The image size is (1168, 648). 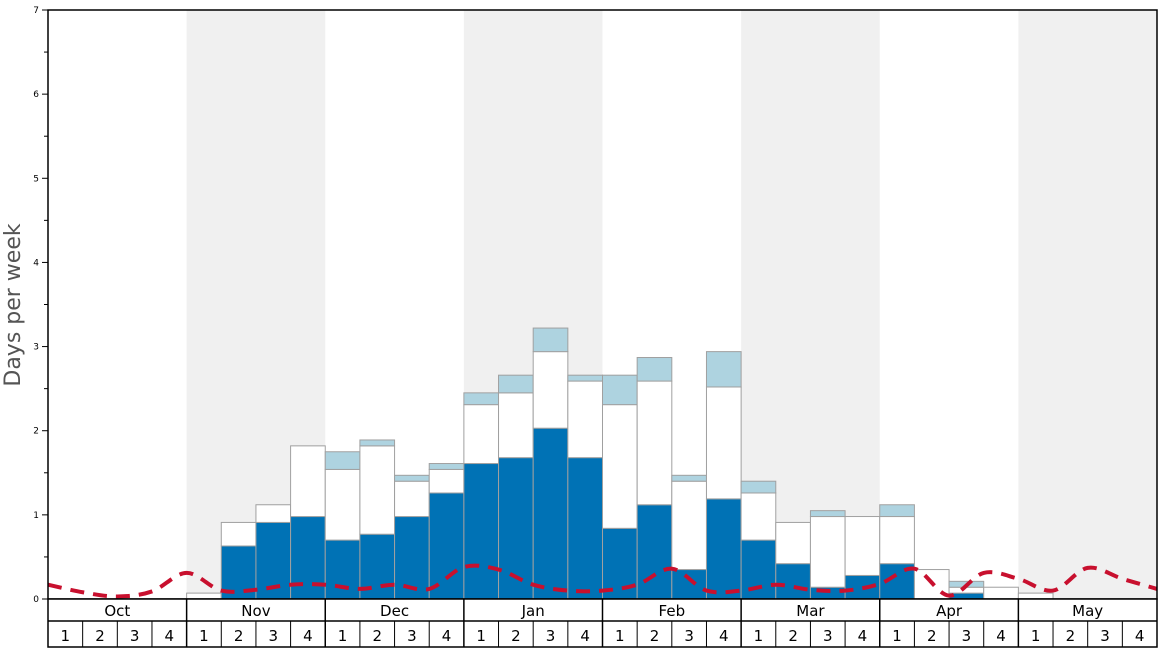 What do you see at coordinates (36, 95) in the screenshot?
I see `y-tick-label: 6` at bounding box center [36, 95].